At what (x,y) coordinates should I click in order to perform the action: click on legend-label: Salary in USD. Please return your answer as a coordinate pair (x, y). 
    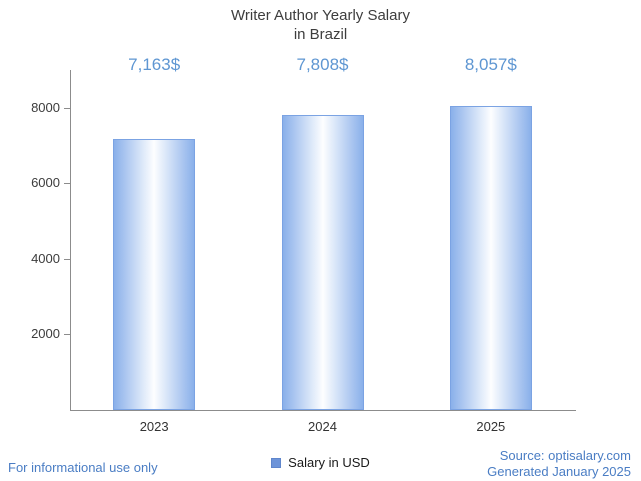
    Looking at the image, I should click on (329, 462).